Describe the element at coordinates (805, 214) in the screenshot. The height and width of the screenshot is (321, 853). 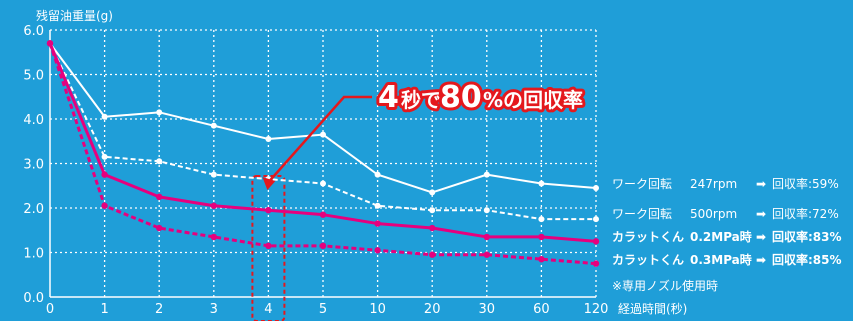
I see `legend-result: 回収率:72%` at that location.